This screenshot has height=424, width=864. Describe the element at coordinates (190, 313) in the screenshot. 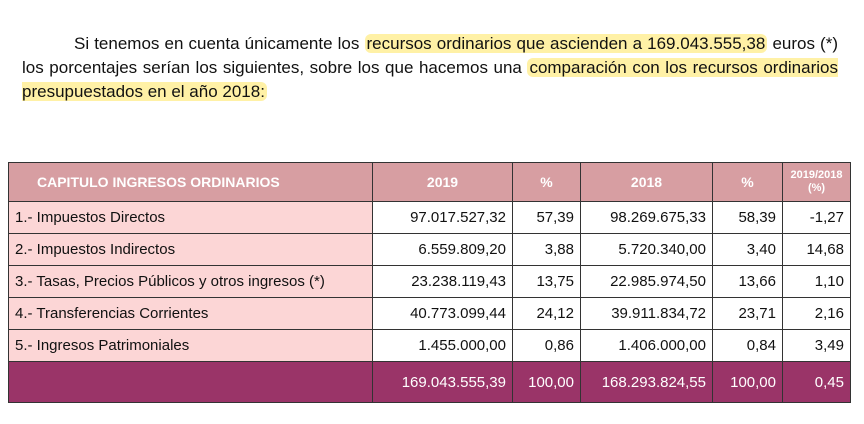

I see `row-label: 4.- Transferencias Corrientes` at that location.